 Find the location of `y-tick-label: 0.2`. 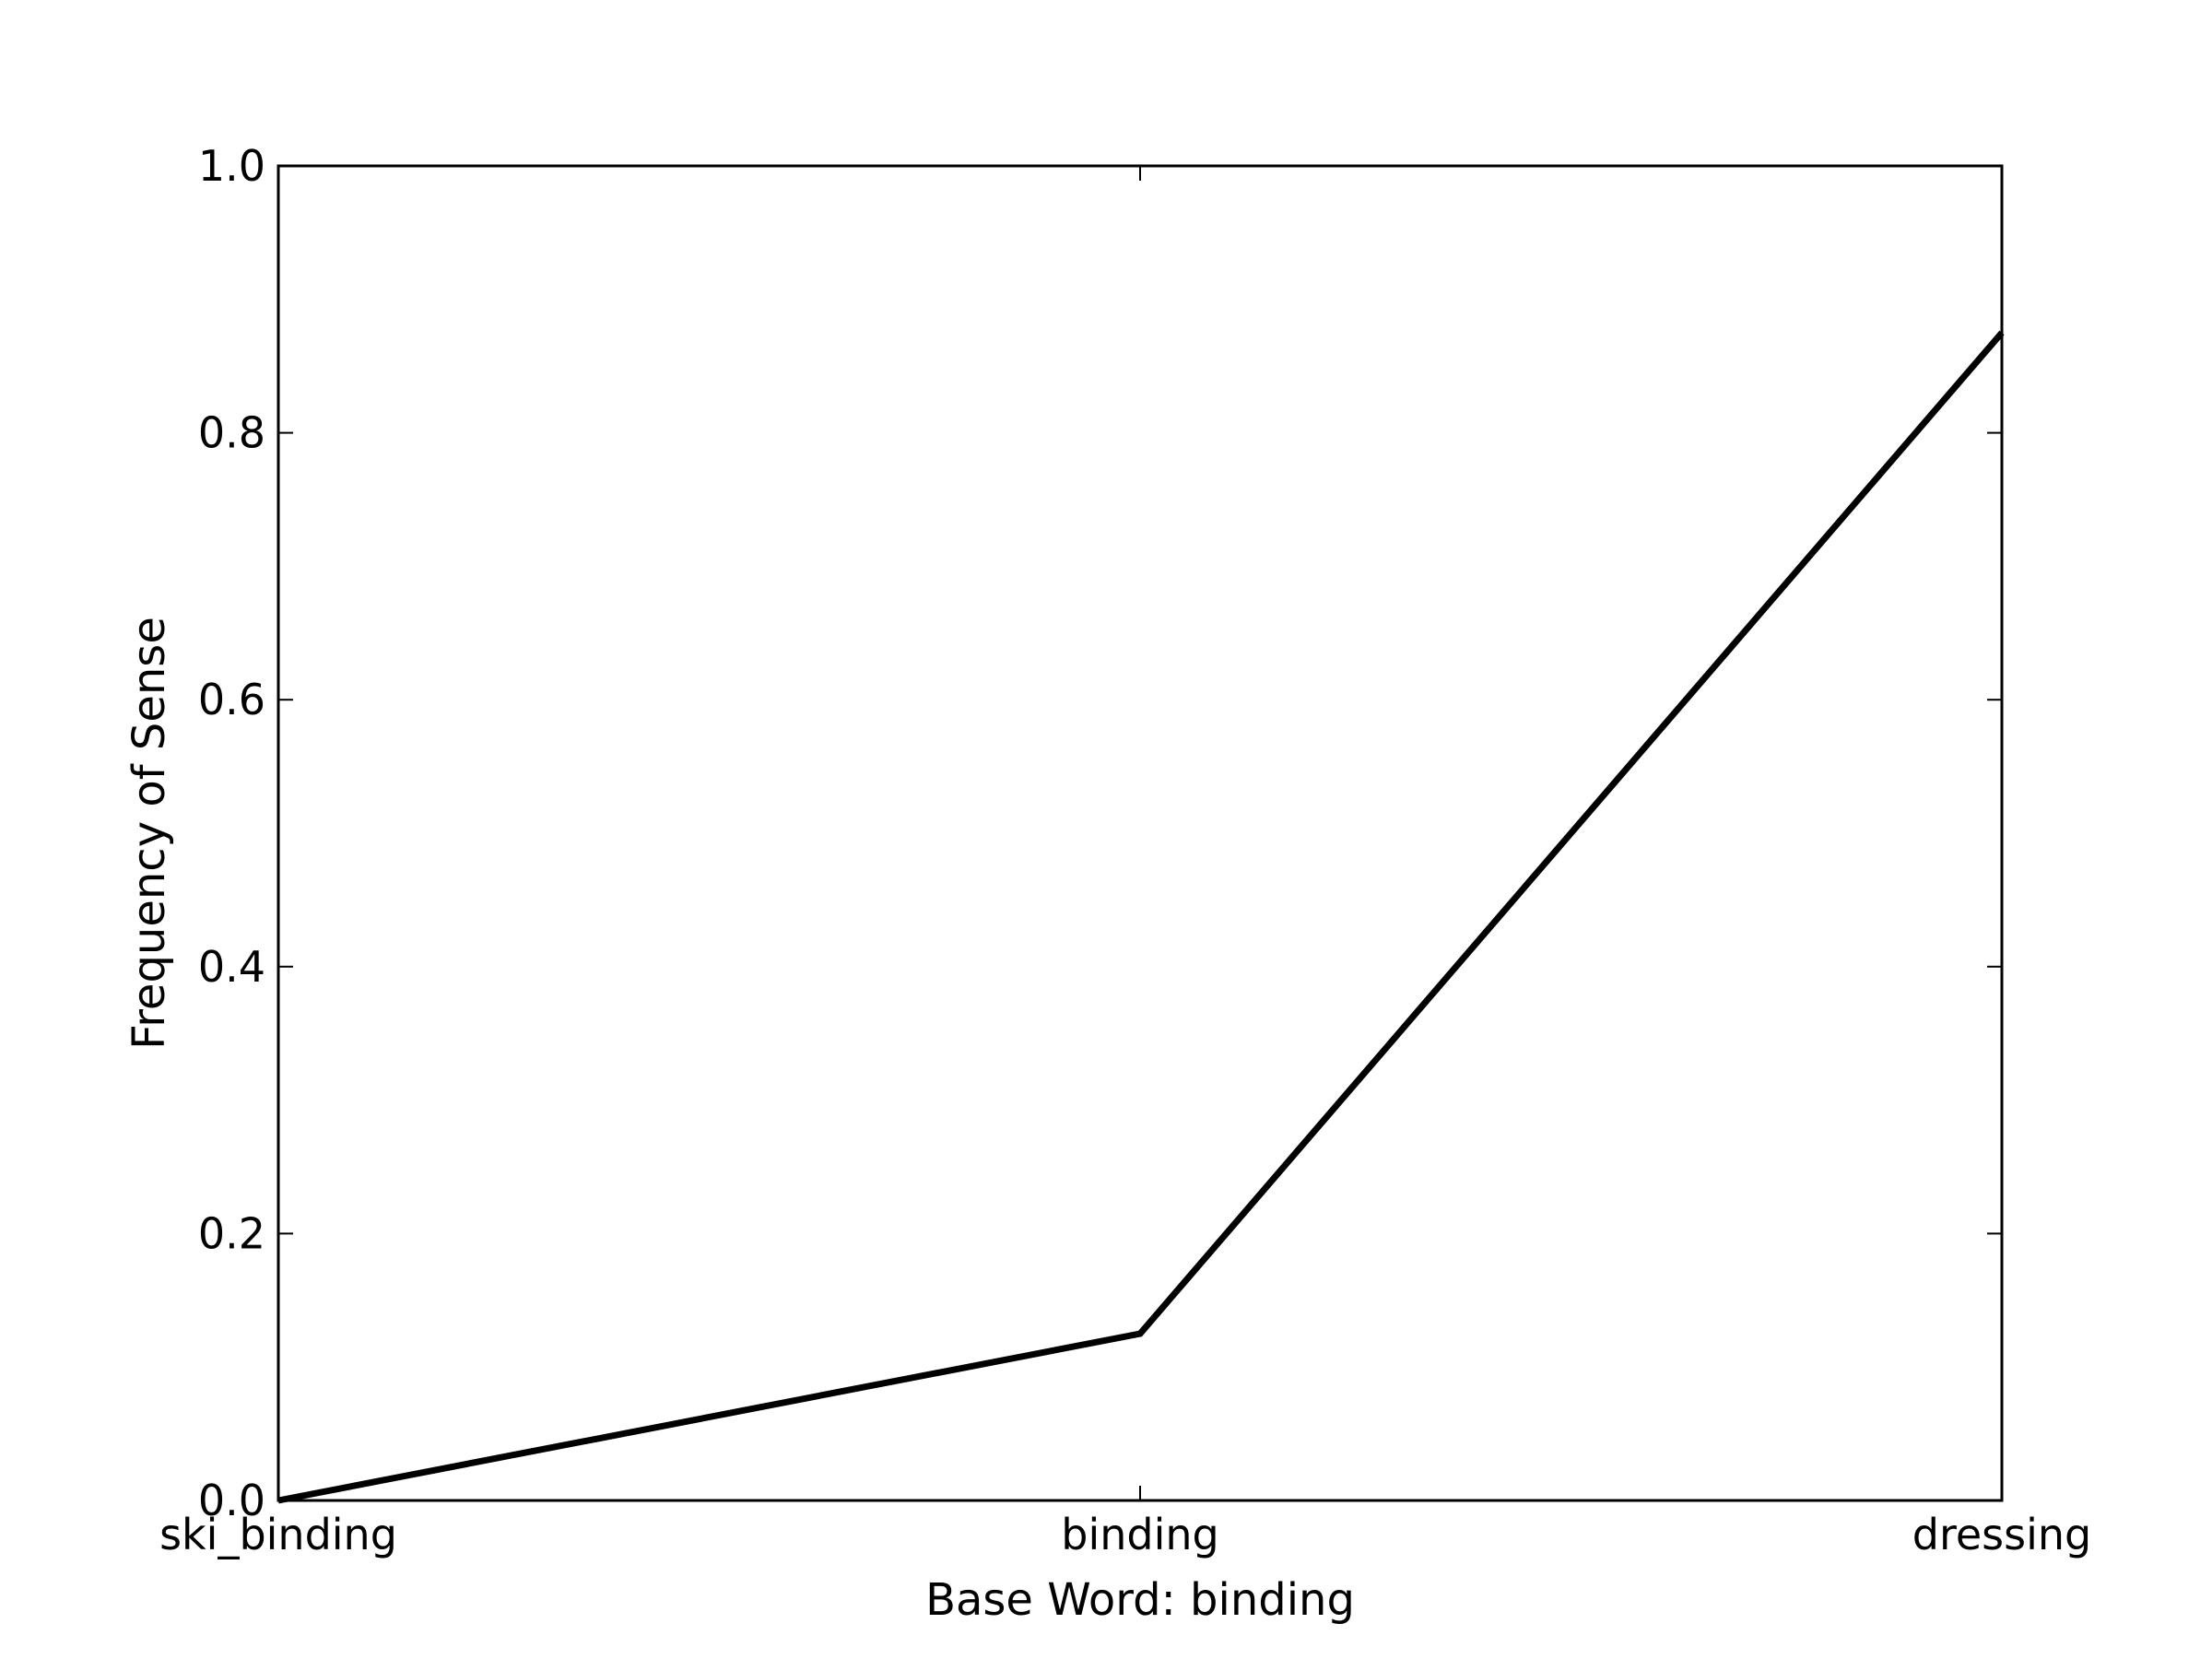

y-tick-label: 0.2 is located at coordinates (231, 1233).